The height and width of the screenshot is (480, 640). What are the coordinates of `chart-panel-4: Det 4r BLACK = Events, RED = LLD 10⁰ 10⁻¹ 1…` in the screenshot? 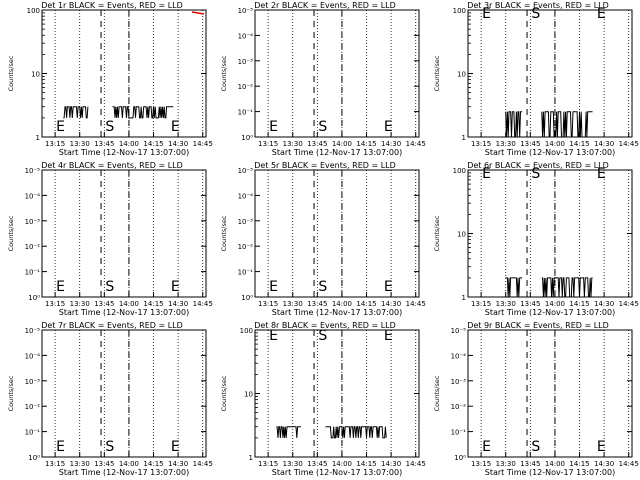 It's located at (110, 239).